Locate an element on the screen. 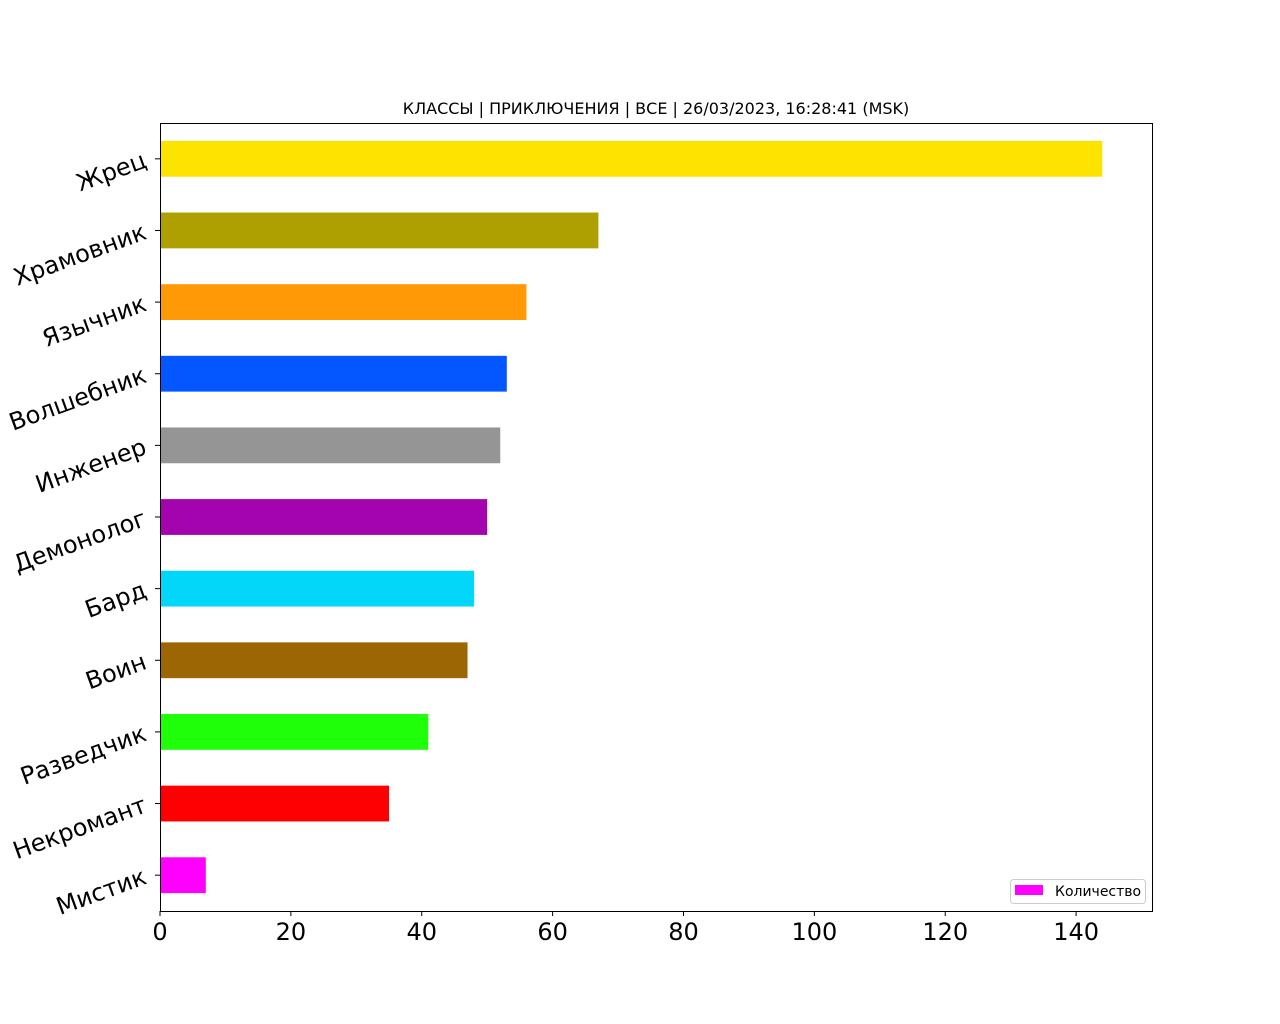 The height and width of the screenshot is (1024, 1280). x-tick-label: 60 is located at coordinates (552, 932).